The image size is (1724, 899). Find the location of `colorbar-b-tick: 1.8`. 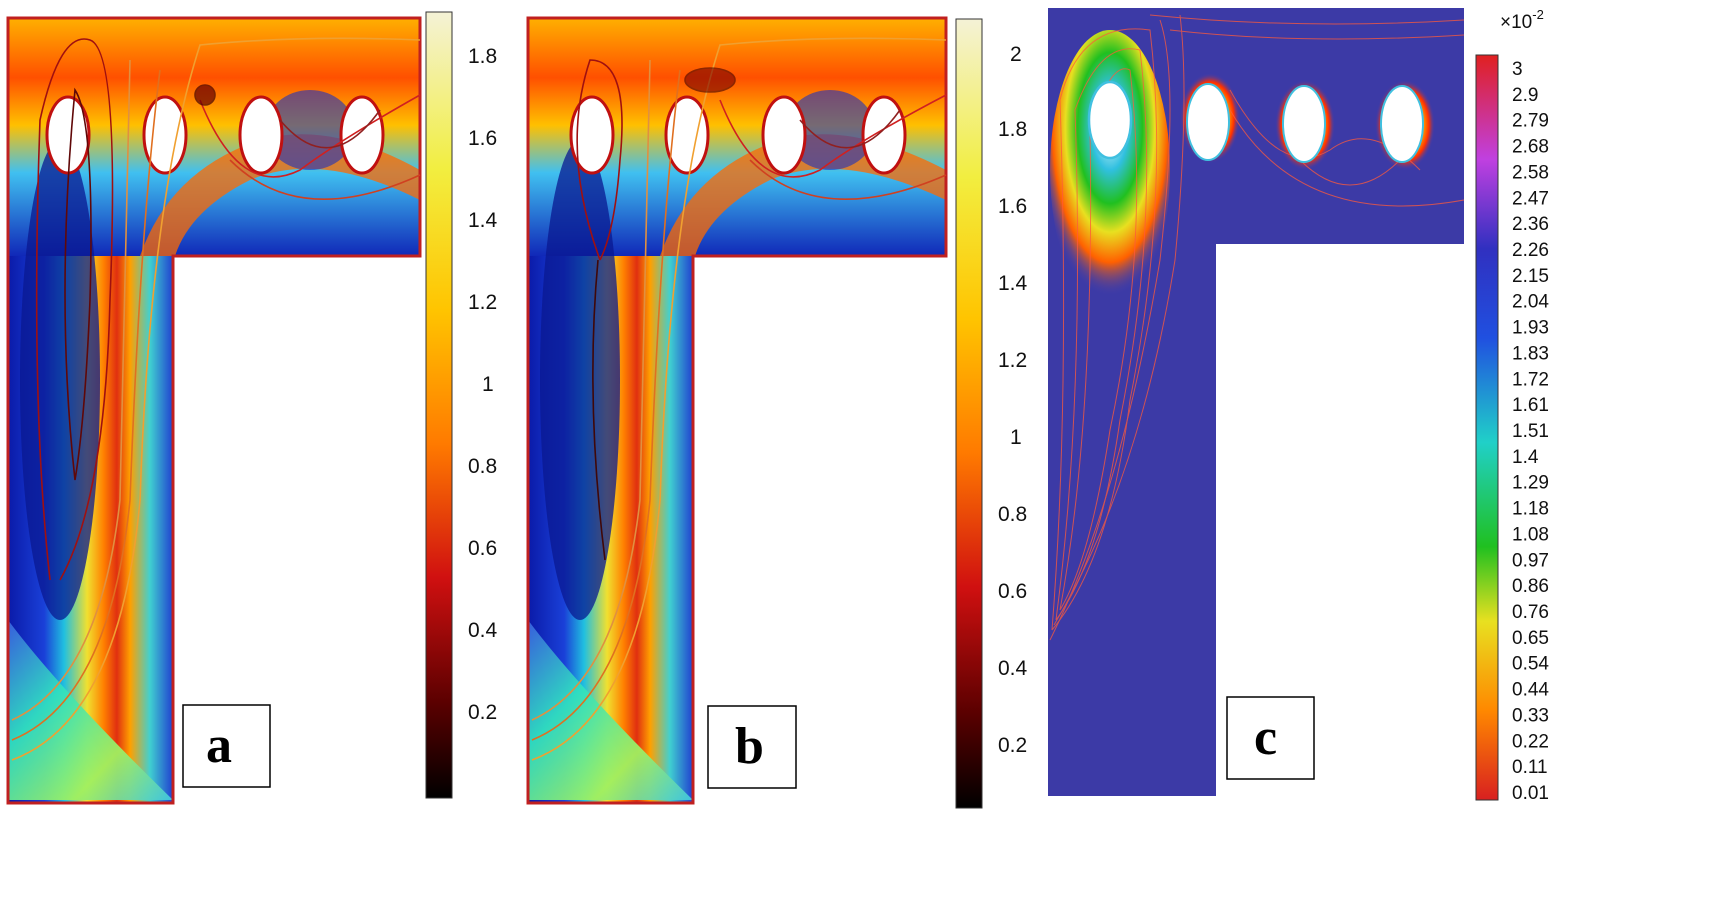

colorbar-b-tick: 1.8 is located at coordinates (1012, 129).